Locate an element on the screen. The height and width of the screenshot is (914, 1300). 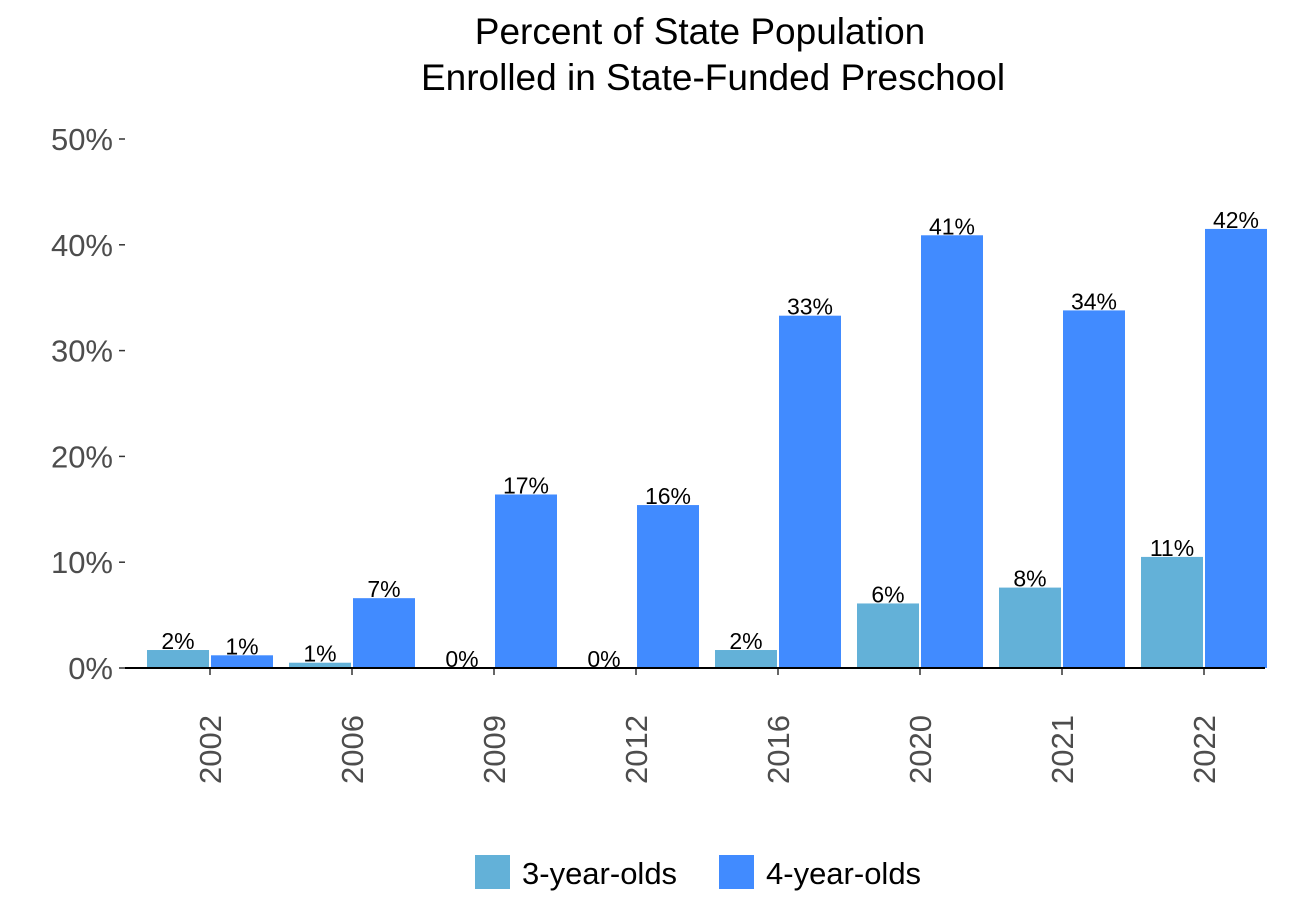
y-tick-label: 0% is located at coordinates (90, 668).